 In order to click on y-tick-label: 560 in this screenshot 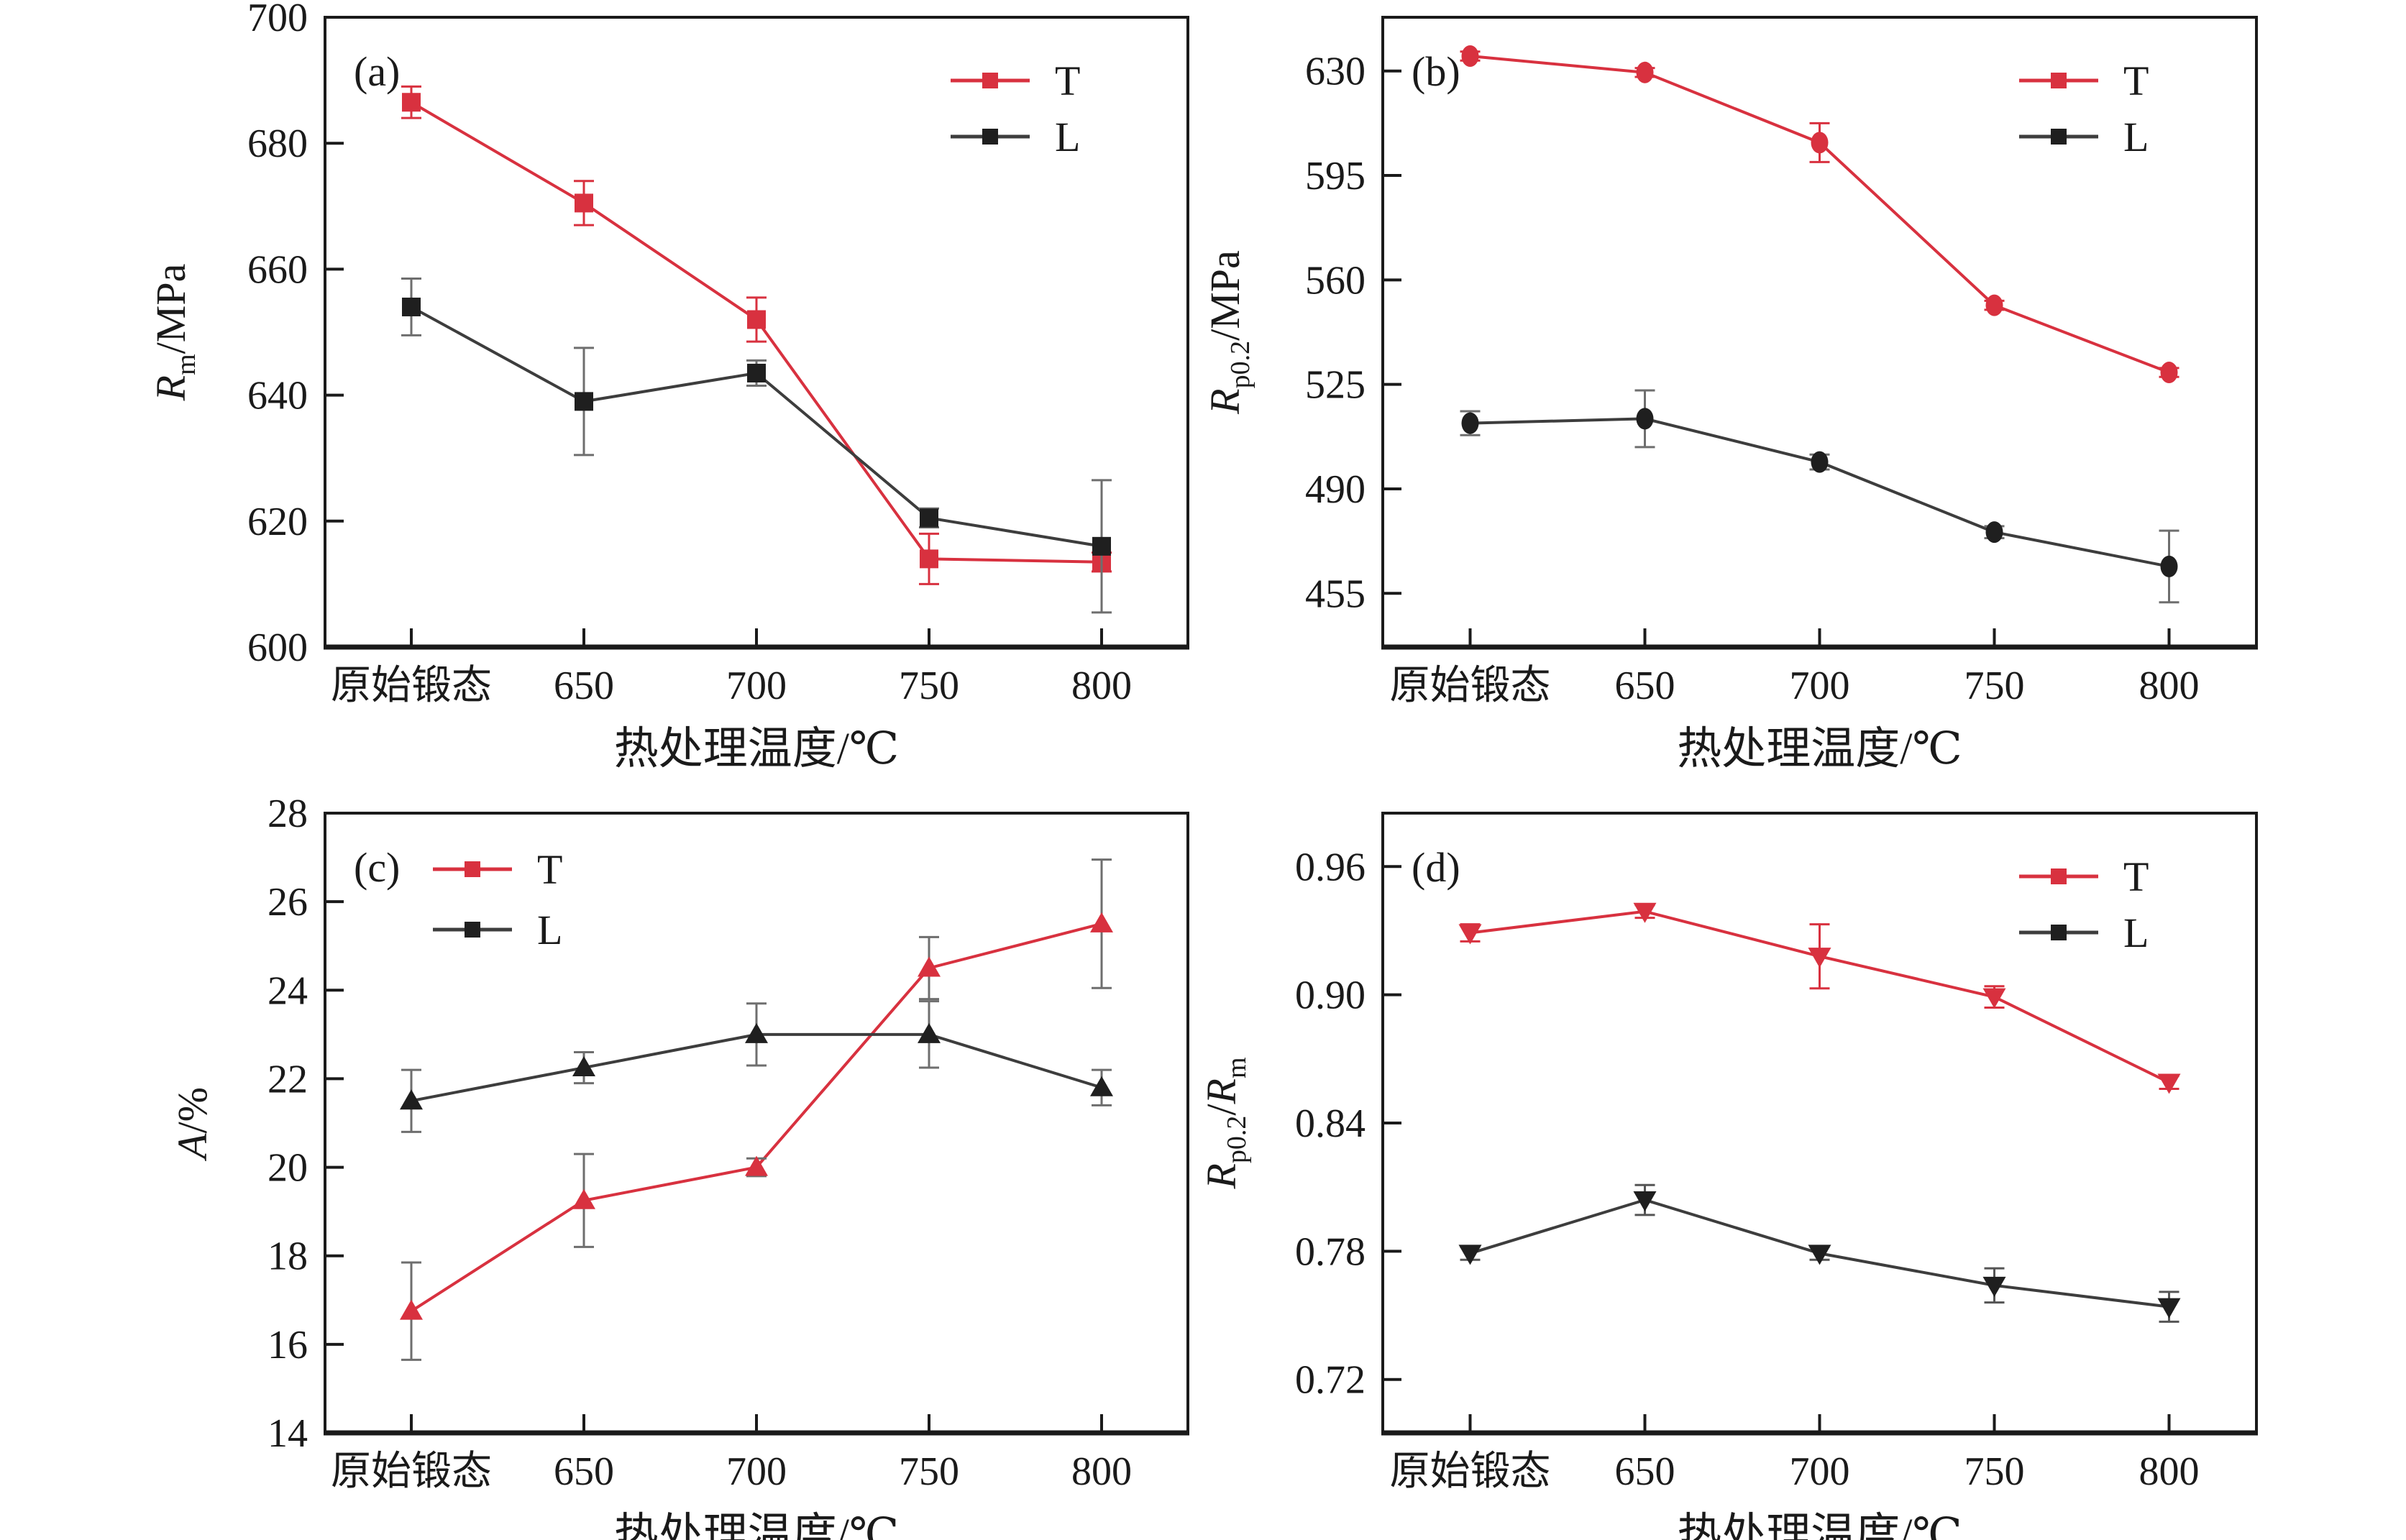, I will do `click(1335, 280)`.